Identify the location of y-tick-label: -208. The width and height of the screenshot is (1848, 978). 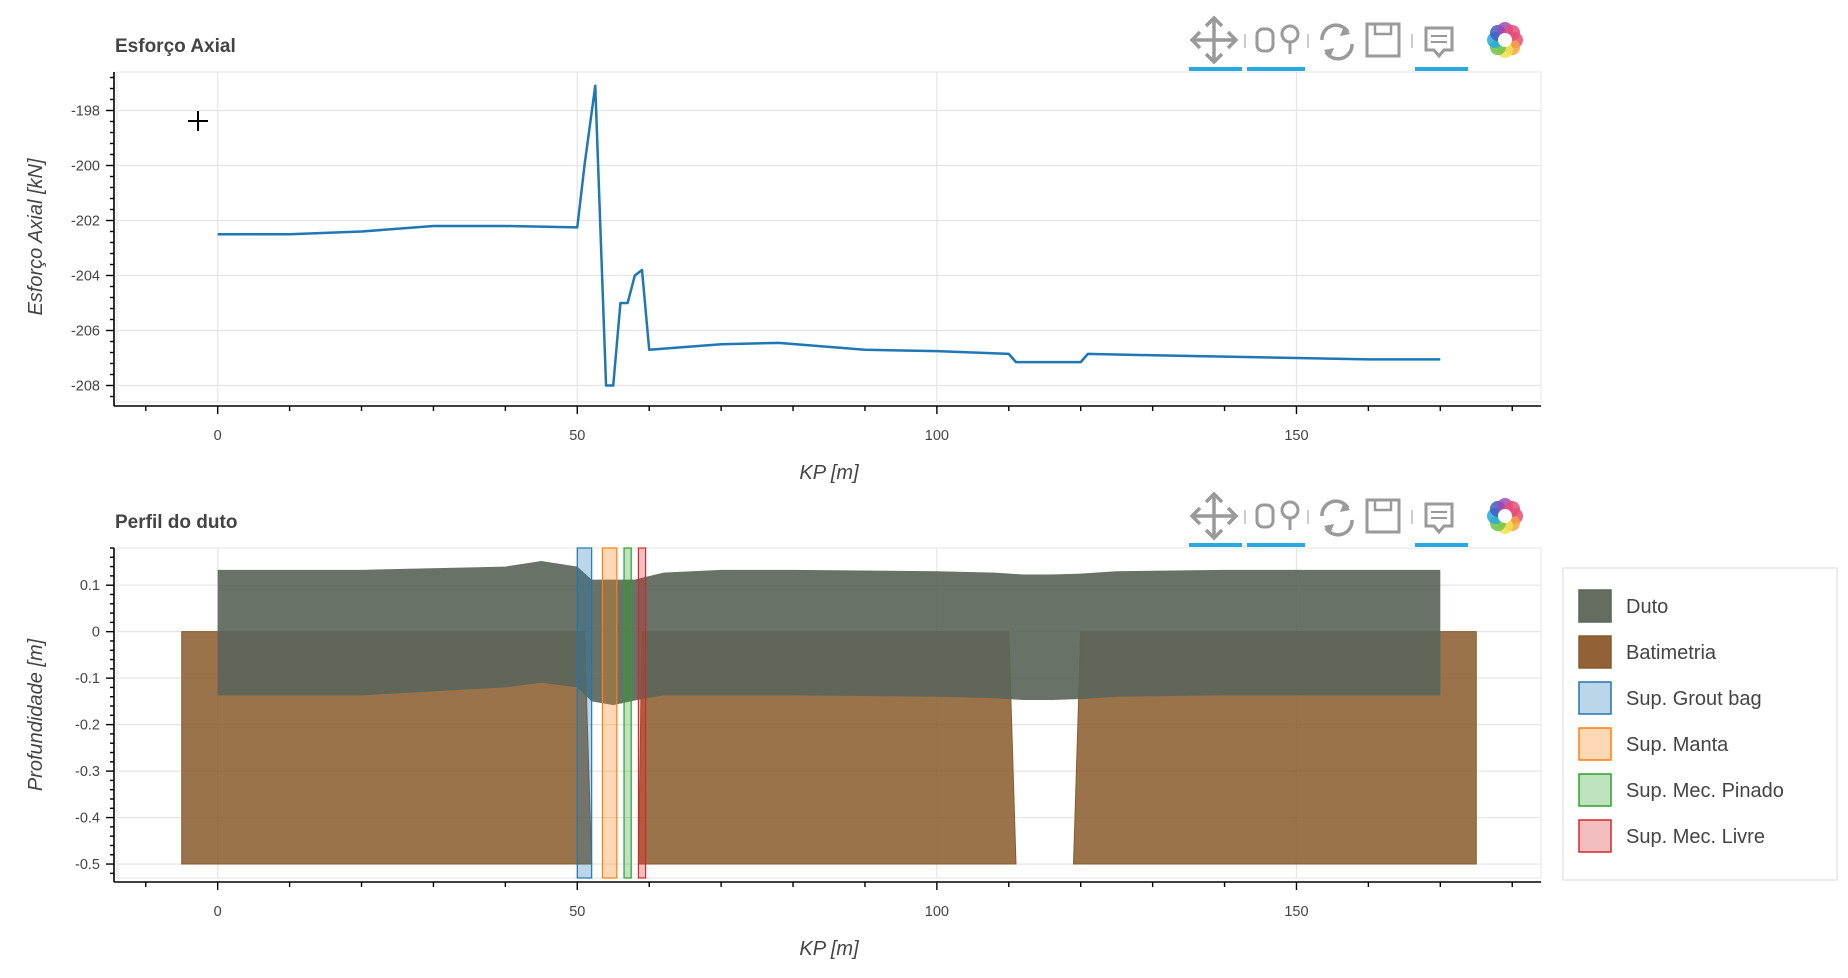
(85, 387).